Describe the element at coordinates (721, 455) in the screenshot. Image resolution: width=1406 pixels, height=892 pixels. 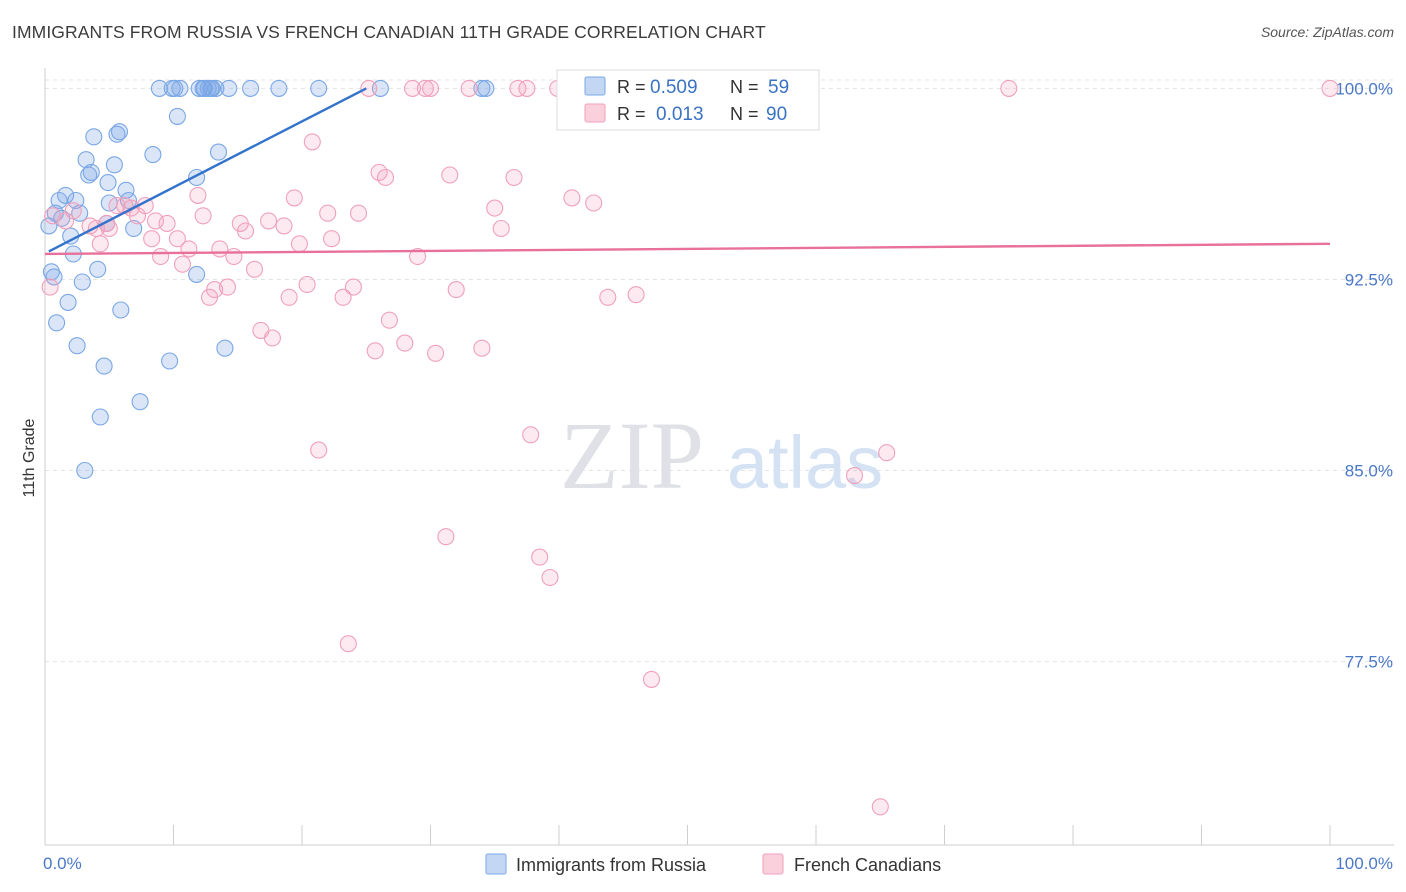
I see `watermark: ZIP atlas` at that location.